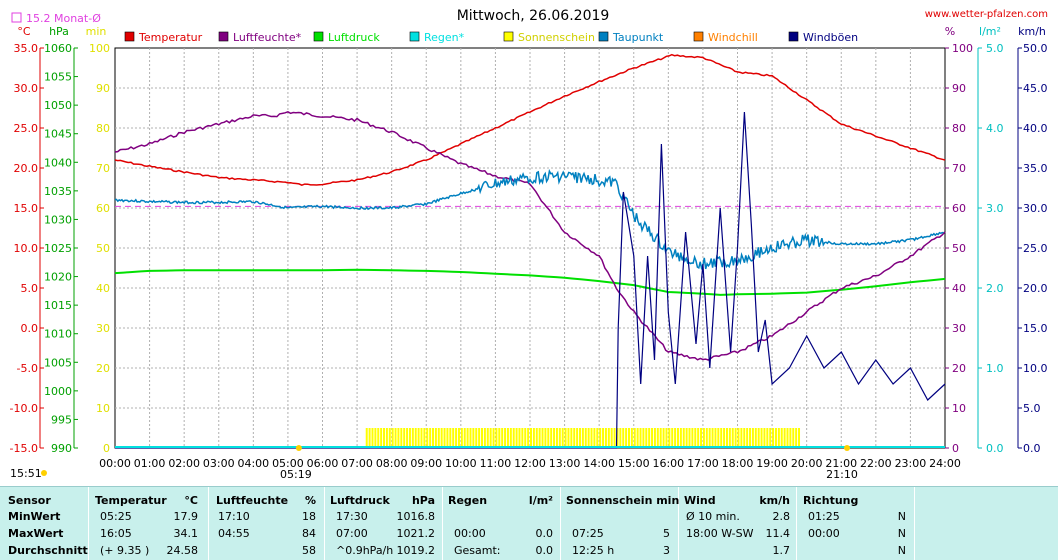 The image size is (1058, 560). Describe the element at coordinates (824, 516) in the screenshot. I see `table-cell-time: 01:25` at that location.